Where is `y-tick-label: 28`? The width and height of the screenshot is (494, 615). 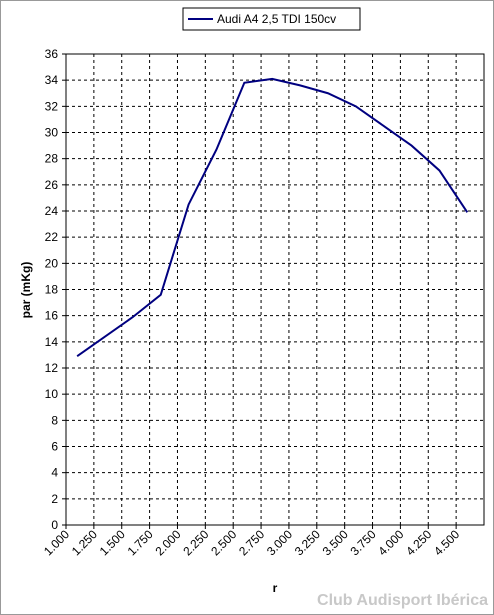
y-tick-label: 28 is located at coordinates (52, 159).